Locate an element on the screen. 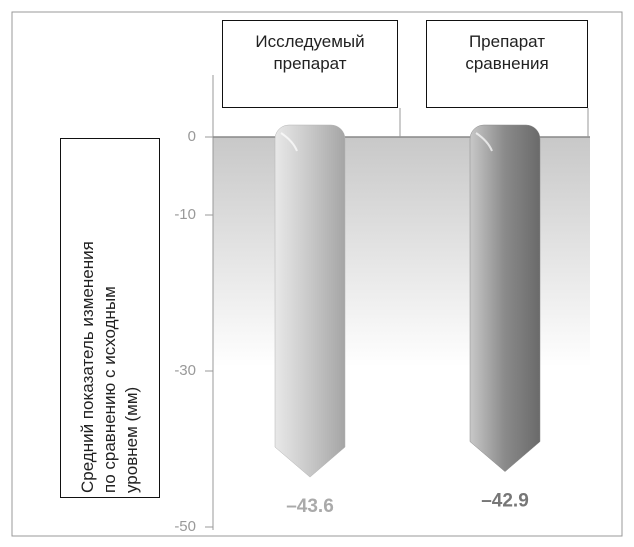  category-label: Исследуемый препарат is located at coordinates (310, 64).